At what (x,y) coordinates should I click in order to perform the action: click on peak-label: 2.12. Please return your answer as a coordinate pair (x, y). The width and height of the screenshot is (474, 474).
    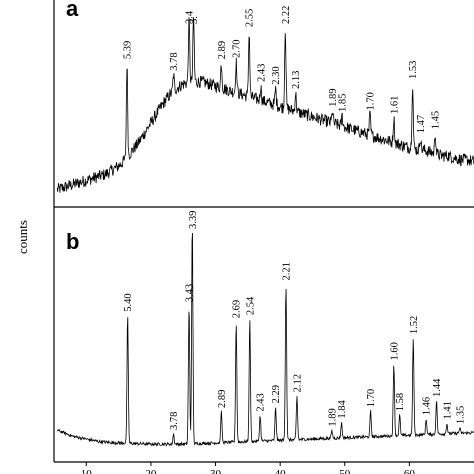
    Looking at the image, I should click on (297, 383).